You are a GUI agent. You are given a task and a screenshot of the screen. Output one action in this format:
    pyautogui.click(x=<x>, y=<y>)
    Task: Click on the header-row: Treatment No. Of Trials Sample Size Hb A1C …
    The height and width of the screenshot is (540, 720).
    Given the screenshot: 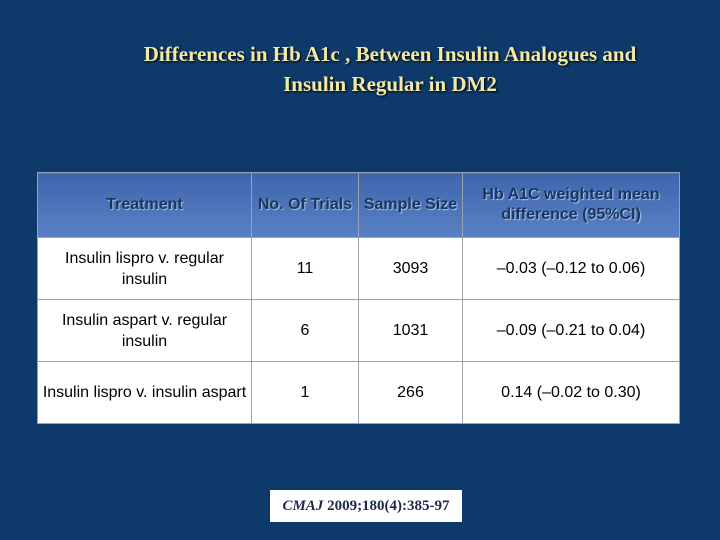 What is the action you would take?
    pyautogui.click(x=358, y=205)
    